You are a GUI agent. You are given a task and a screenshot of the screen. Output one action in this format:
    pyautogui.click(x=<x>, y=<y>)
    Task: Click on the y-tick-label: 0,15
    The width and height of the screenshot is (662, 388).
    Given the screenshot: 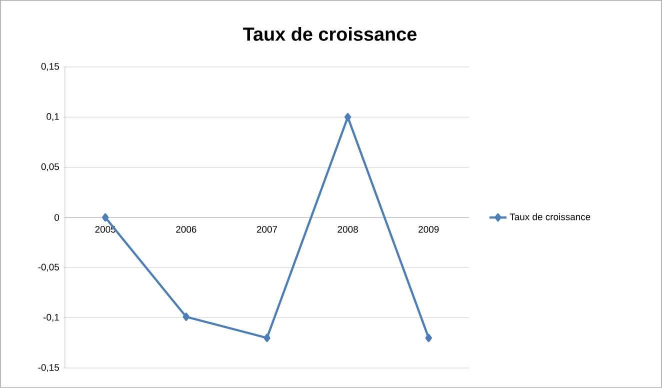 What is the action you would take?
    pyautogui.click(x=50, y=67)
    